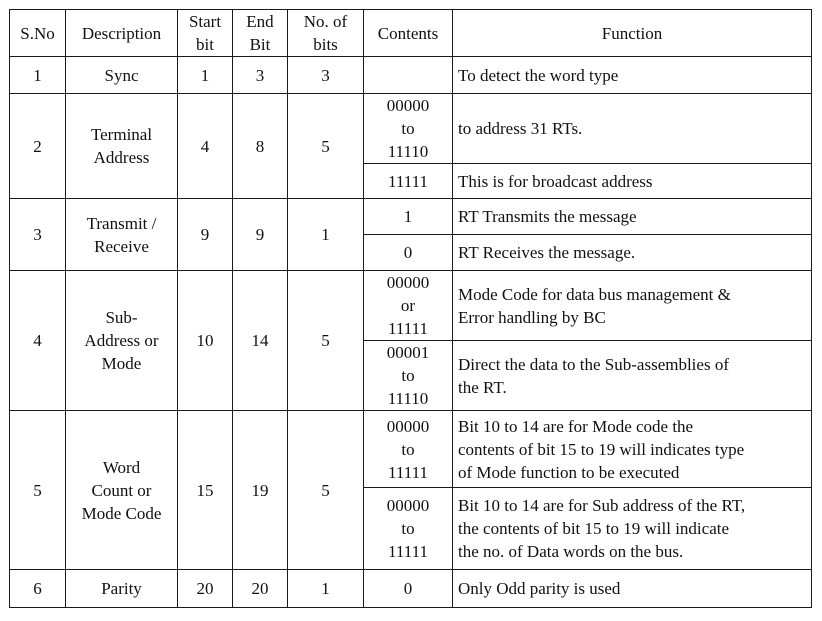  I want to click on header-function: Function, so click(632, 33).